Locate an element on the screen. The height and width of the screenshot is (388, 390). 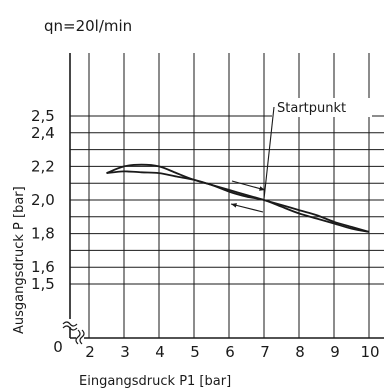
axis-break-marks is located at coordinates (73, 332).